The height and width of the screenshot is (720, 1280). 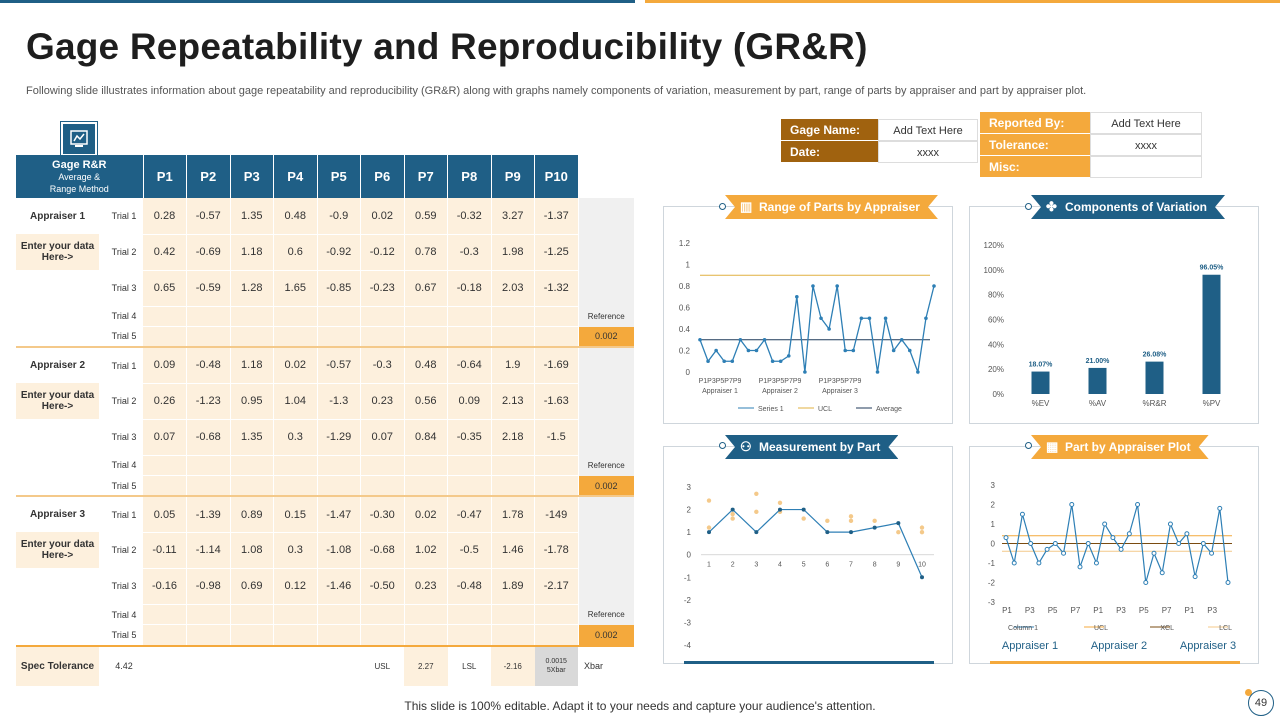 What do you see at coordinates (513, 401) in the screenshot?
I see `value-cell: 2.13` at bounding box center [513, 401].